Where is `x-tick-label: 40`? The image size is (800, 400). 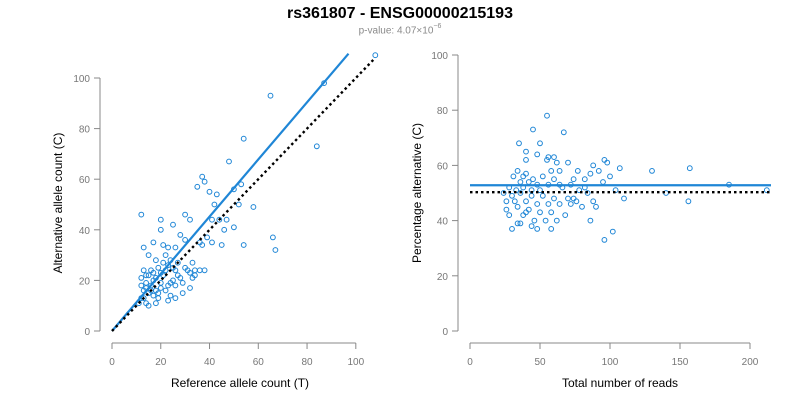
x-tick-label: 40 is located at coordinates (210, 362).